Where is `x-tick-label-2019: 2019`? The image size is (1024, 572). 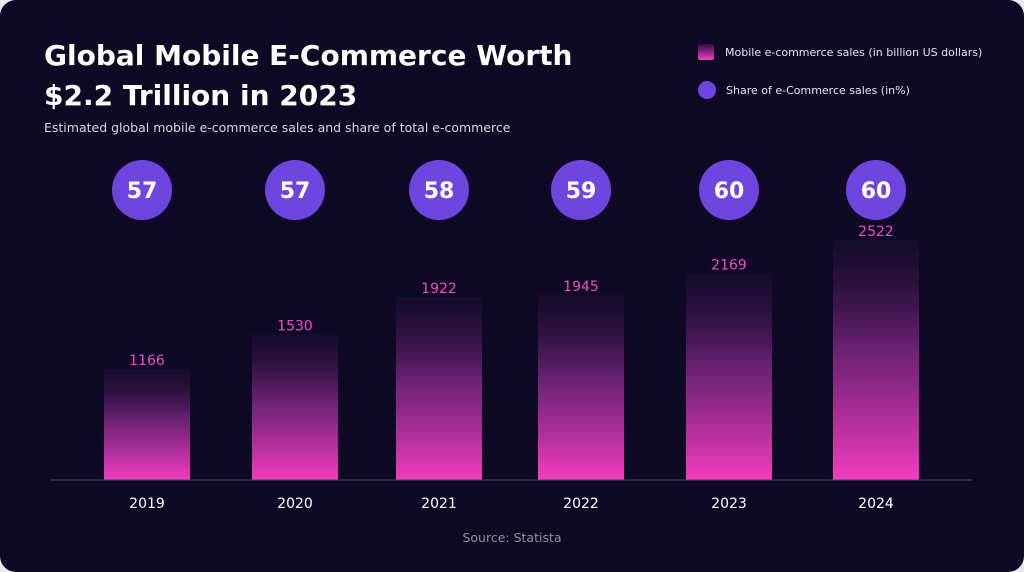 x-tick-label-2019: 2019 is located at coordinates (147, 504).